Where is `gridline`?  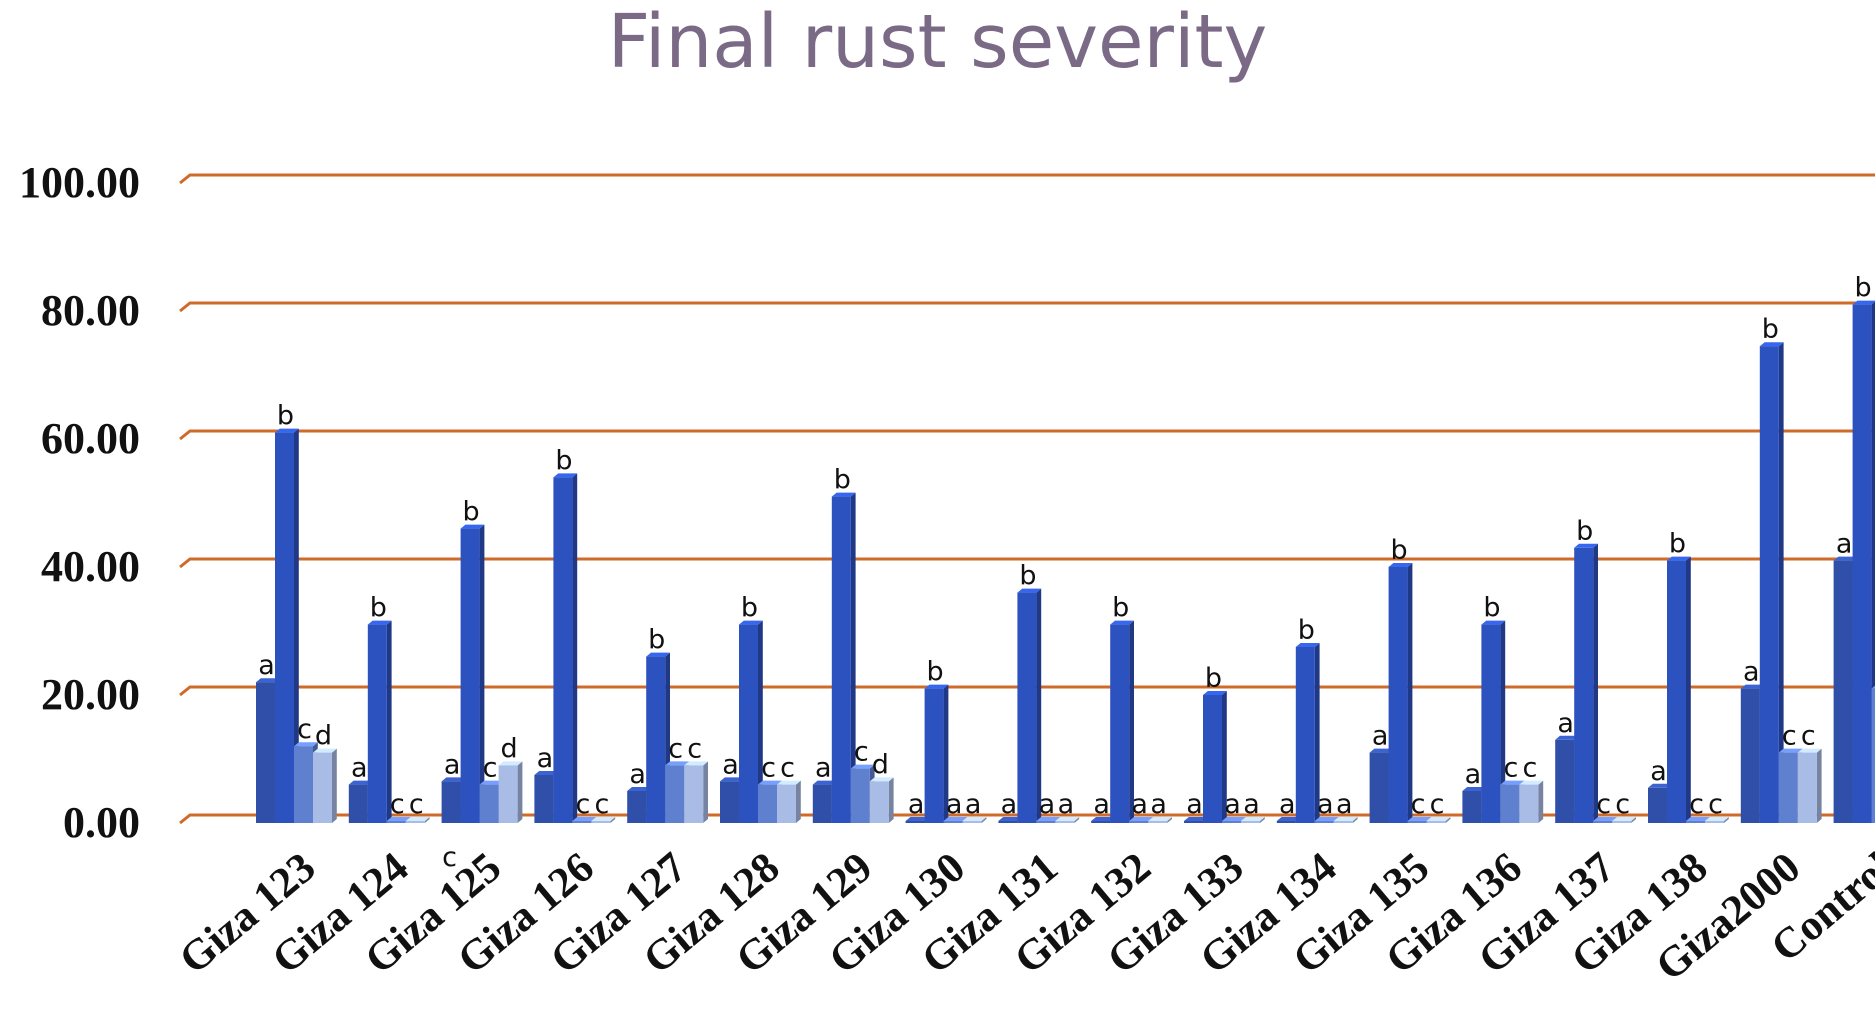
gridline is located at coordinates (1027, 563).